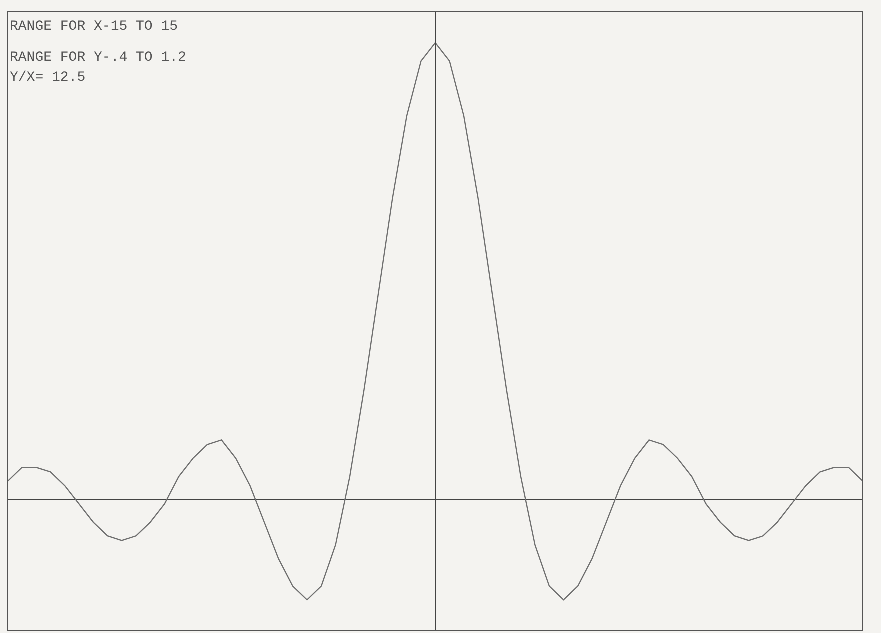  What do you see at coordinates (48, 78) in the screenshot?
I see `annotation: Y/X= 12.5` at bounding box center [48, 78].